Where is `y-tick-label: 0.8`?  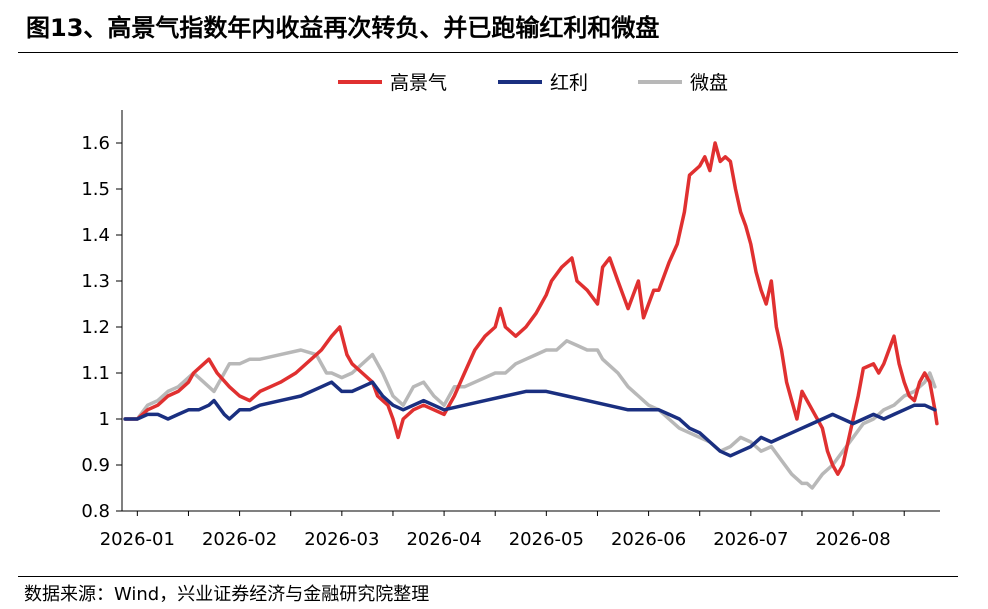
y-tick-label: 0.8 is located at coordinates (95, 511).